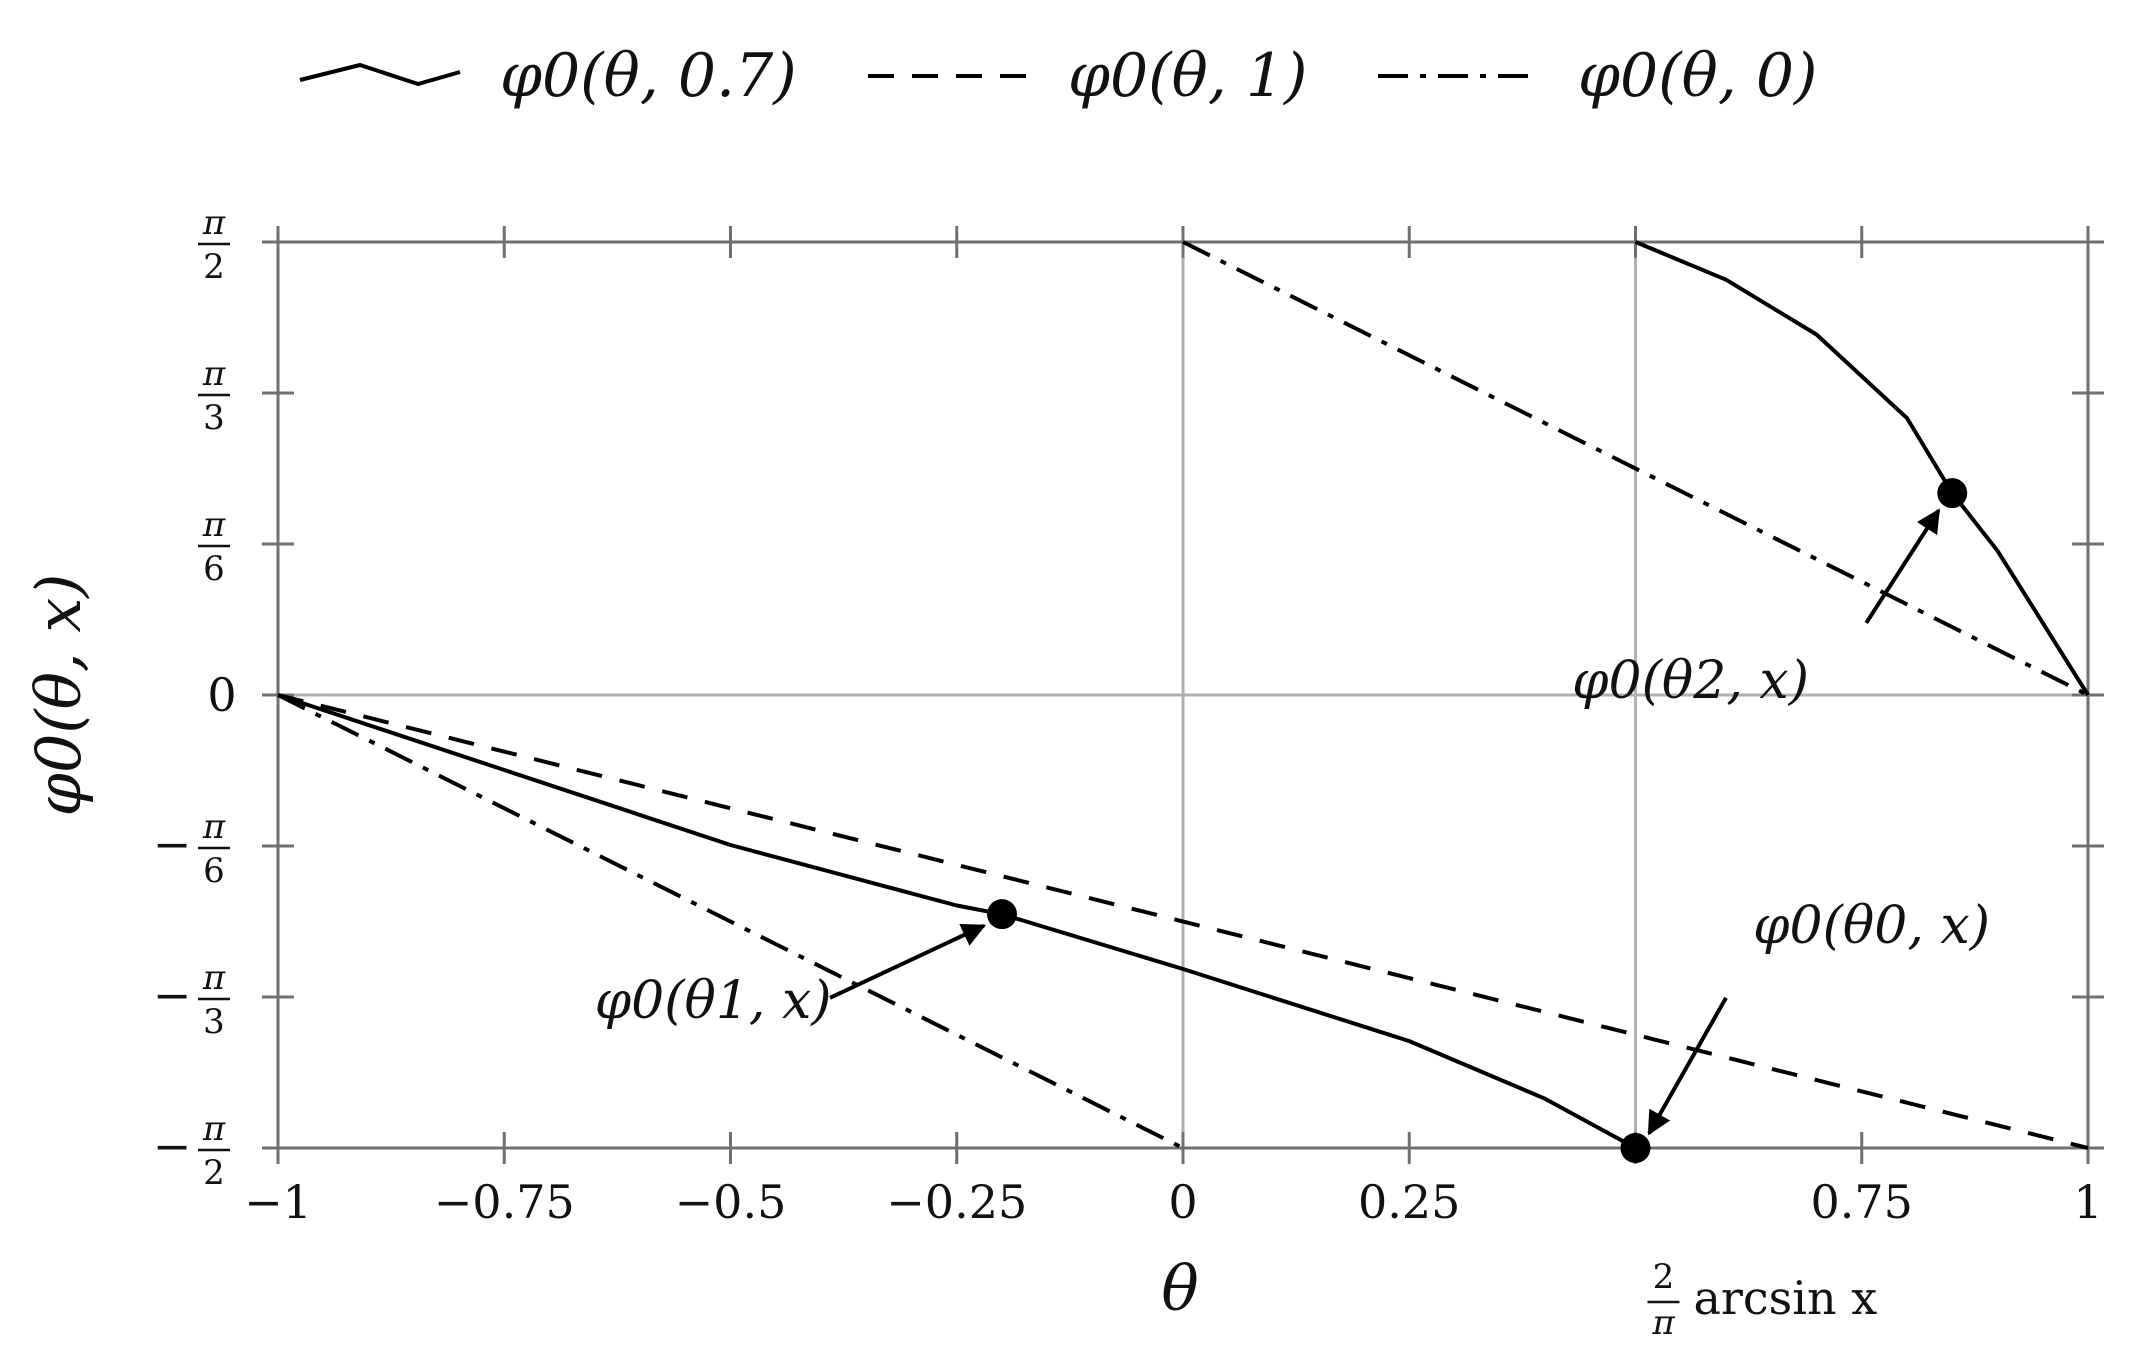 The height and width of the screenshot is (1353, 2144). I want to click on x-tick-label: 1, so click(2087, 1202).